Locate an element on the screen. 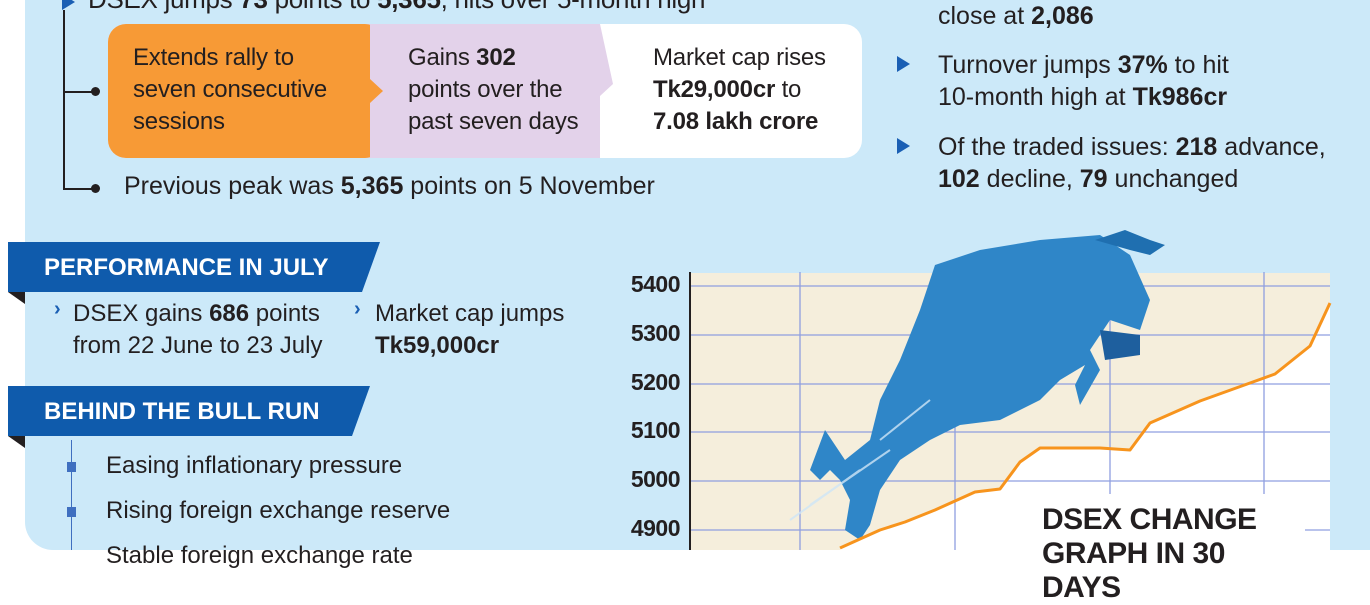  performance-banner: PERFORMANCE IN JULY is located at coordinates (194, 267).